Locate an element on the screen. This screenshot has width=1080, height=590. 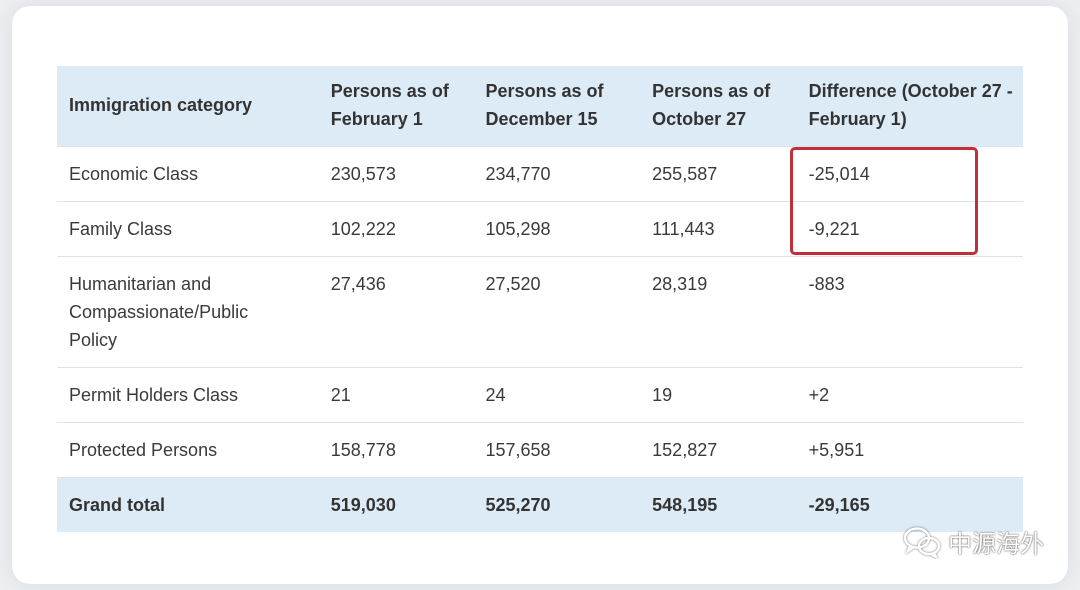
value-cell: 28,319 is located at coordinates (730, 312).